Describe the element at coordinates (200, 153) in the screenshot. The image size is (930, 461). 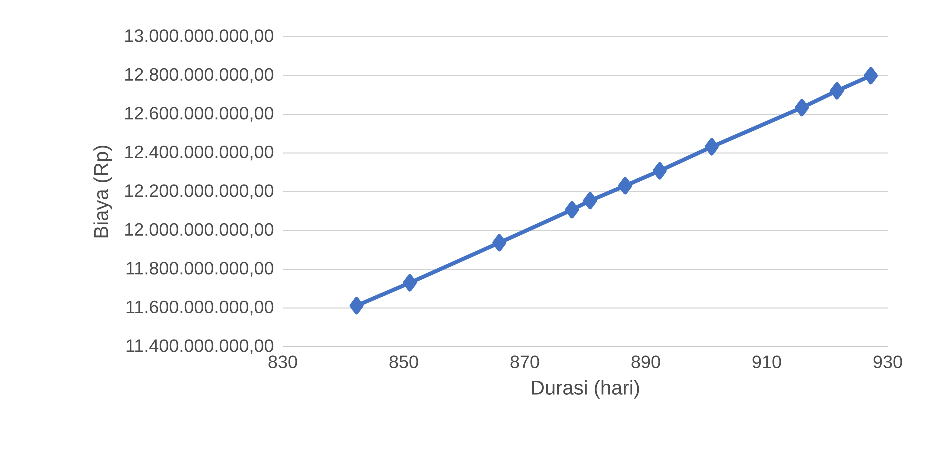
I see `y-tick-label: 12.400.000.000,00` at that location.